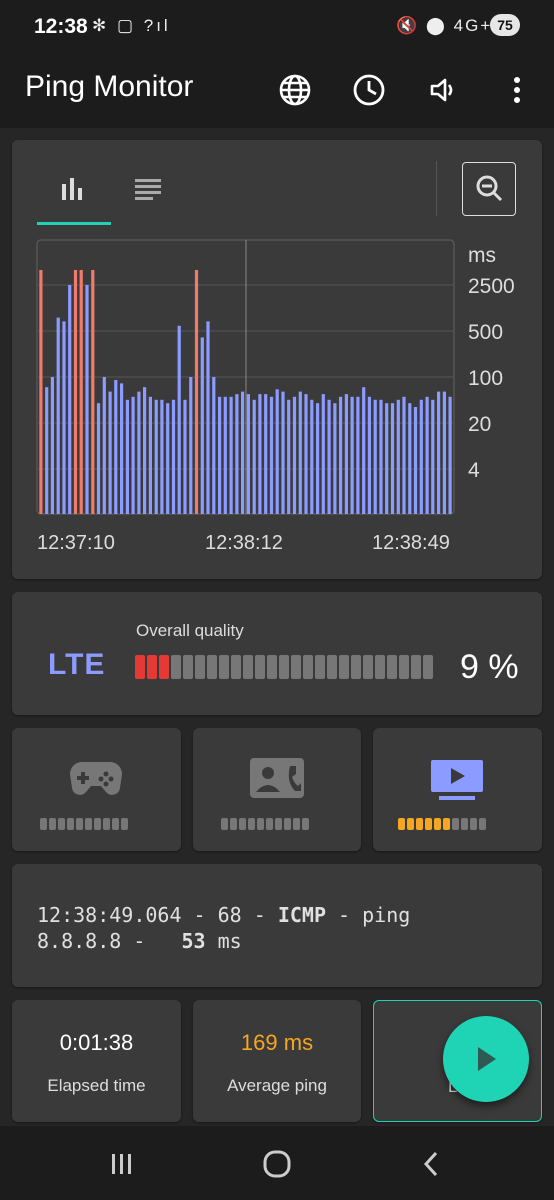  Describe the element at coordinates (223, 941) in the screenshot. I see `log-text: ms` at that location.